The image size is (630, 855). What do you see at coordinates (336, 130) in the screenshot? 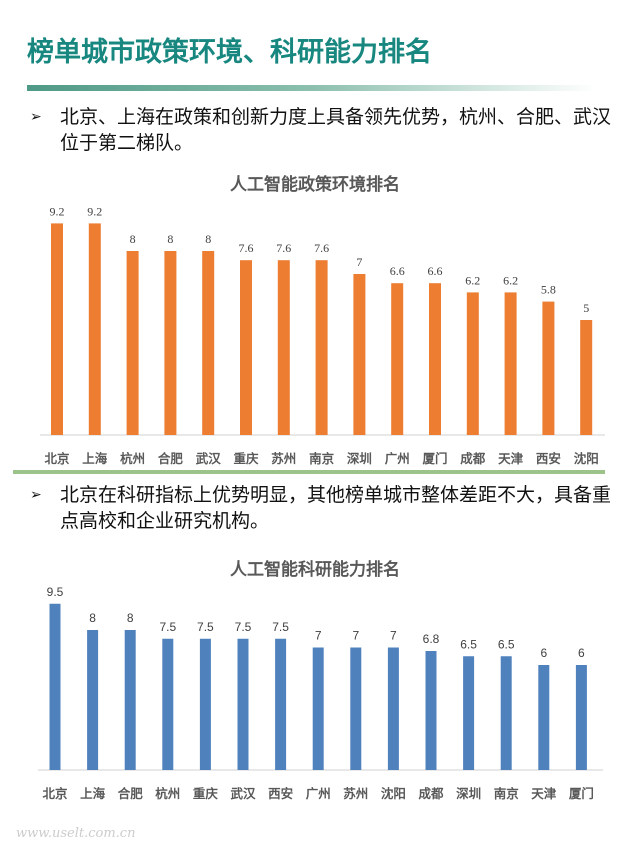
I see `bullet-text: 北京、上海在政策和创新力度上具备领先优势，杭州、合肥、武汉位于第二梯队。` at bounding box center [336, 130].